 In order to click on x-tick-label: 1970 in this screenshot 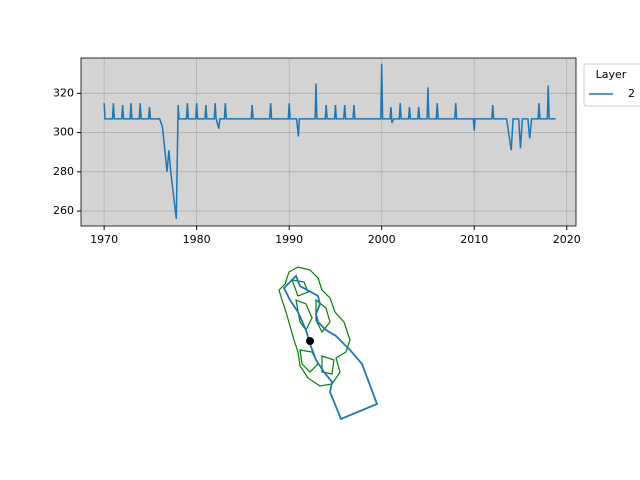, I will do `click(104, 239)`.